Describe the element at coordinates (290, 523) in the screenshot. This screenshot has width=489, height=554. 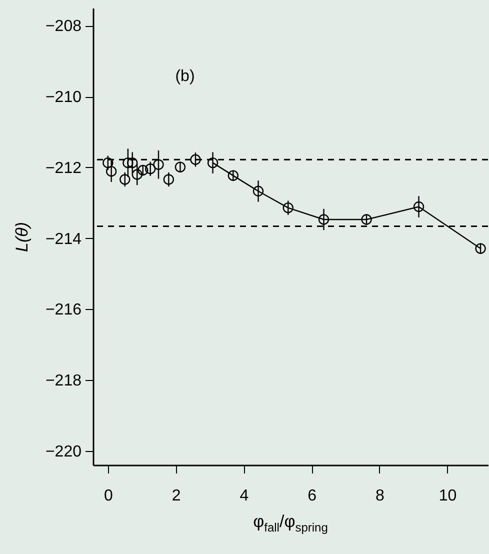
I see `x-axis-title: φ$_{fall}$/φ$_{spring}$` at that location.